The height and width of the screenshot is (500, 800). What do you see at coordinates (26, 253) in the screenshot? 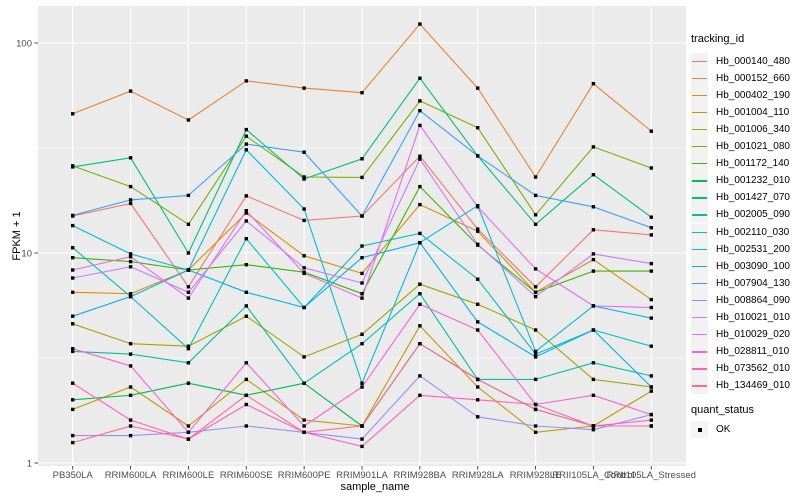
I see `y-tick-label: 10` at bounding box center [26, 253].